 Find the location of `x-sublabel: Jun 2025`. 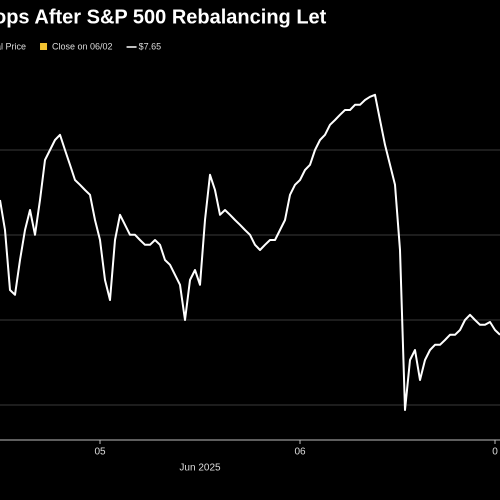

x-sublabel: Jun 2025 is located at coordinates (200, 468).